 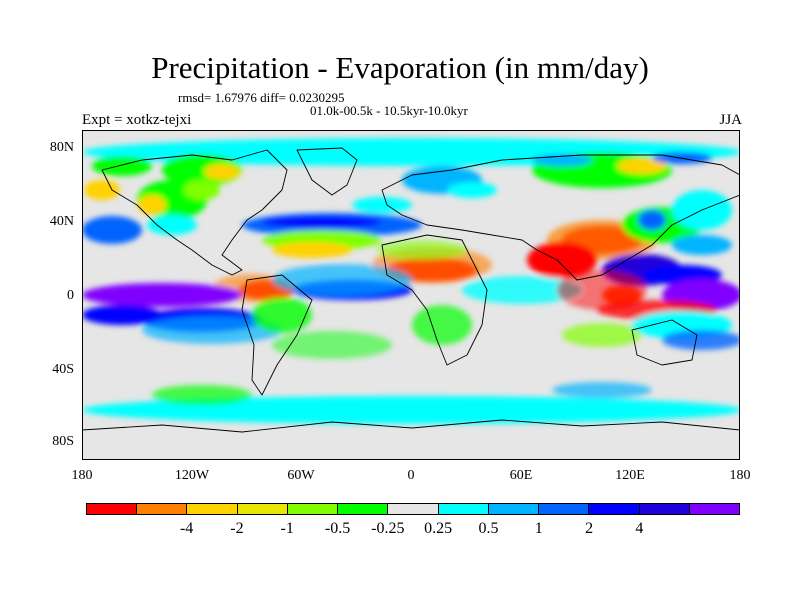 I want to click on y-tick-label: 40N, so click(x=61, y=221).